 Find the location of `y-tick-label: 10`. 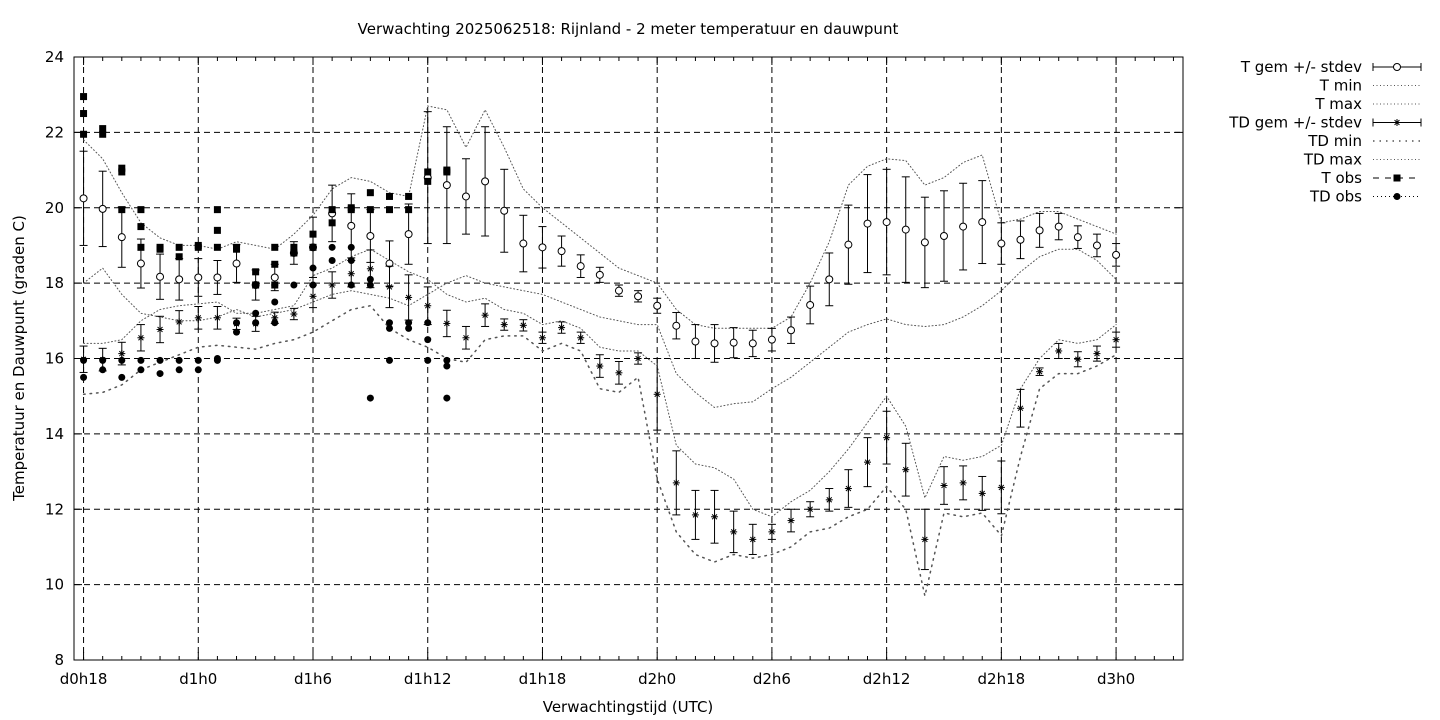

y-tick-label: 10 is located at coordinates (54, 585).